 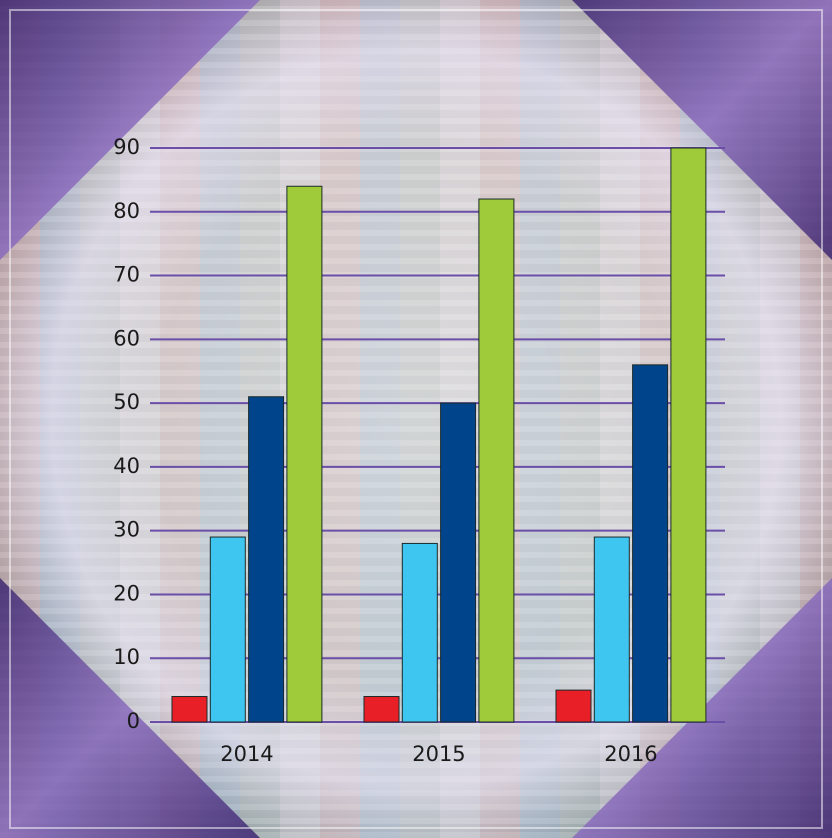 What do you see at coordinates (630, 754) in the screenshot?
I see `x-tick-label: 2016` at bounding box center [630, 754].